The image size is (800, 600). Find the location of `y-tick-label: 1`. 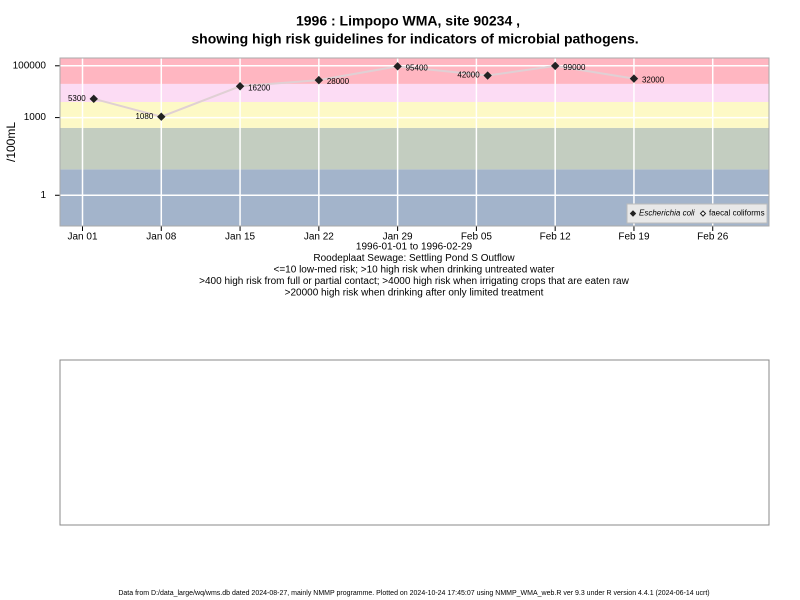

y-tick-label: 1 is located at coordinates (43, 195).